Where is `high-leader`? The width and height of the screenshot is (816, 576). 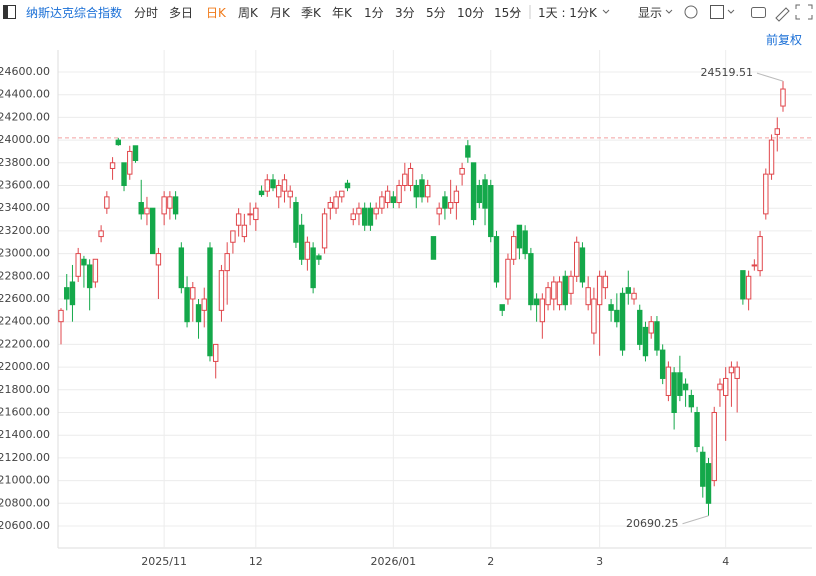
high-leader is located at coordinates (770, 77).